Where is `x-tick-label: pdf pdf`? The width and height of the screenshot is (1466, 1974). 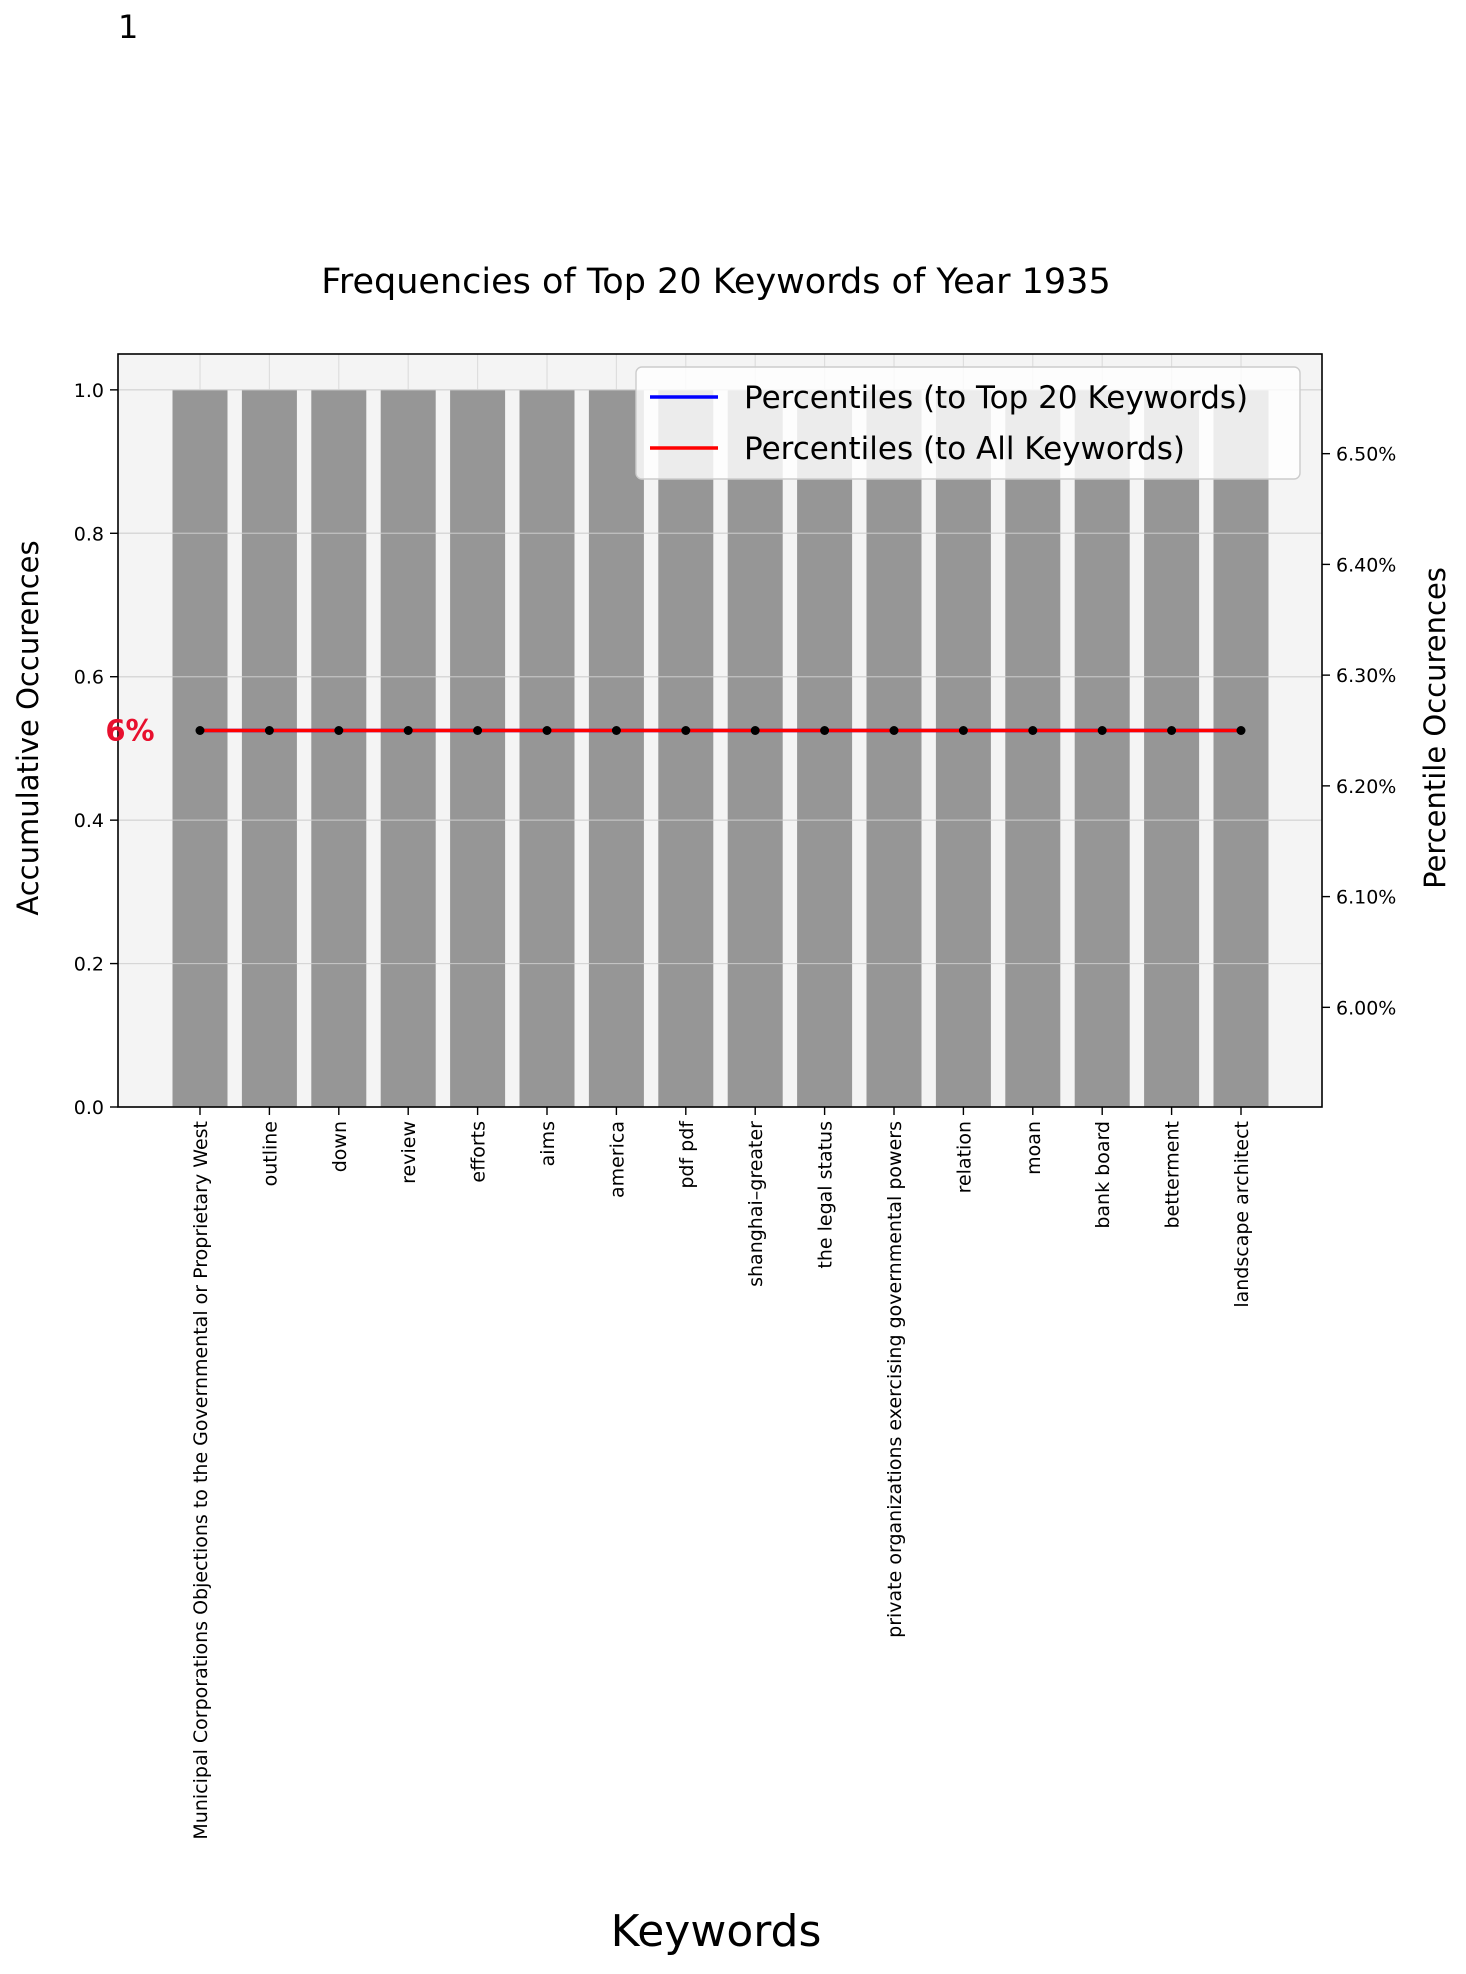 x-tick-label: pdf pdf is located at coordinates (687, 1154).